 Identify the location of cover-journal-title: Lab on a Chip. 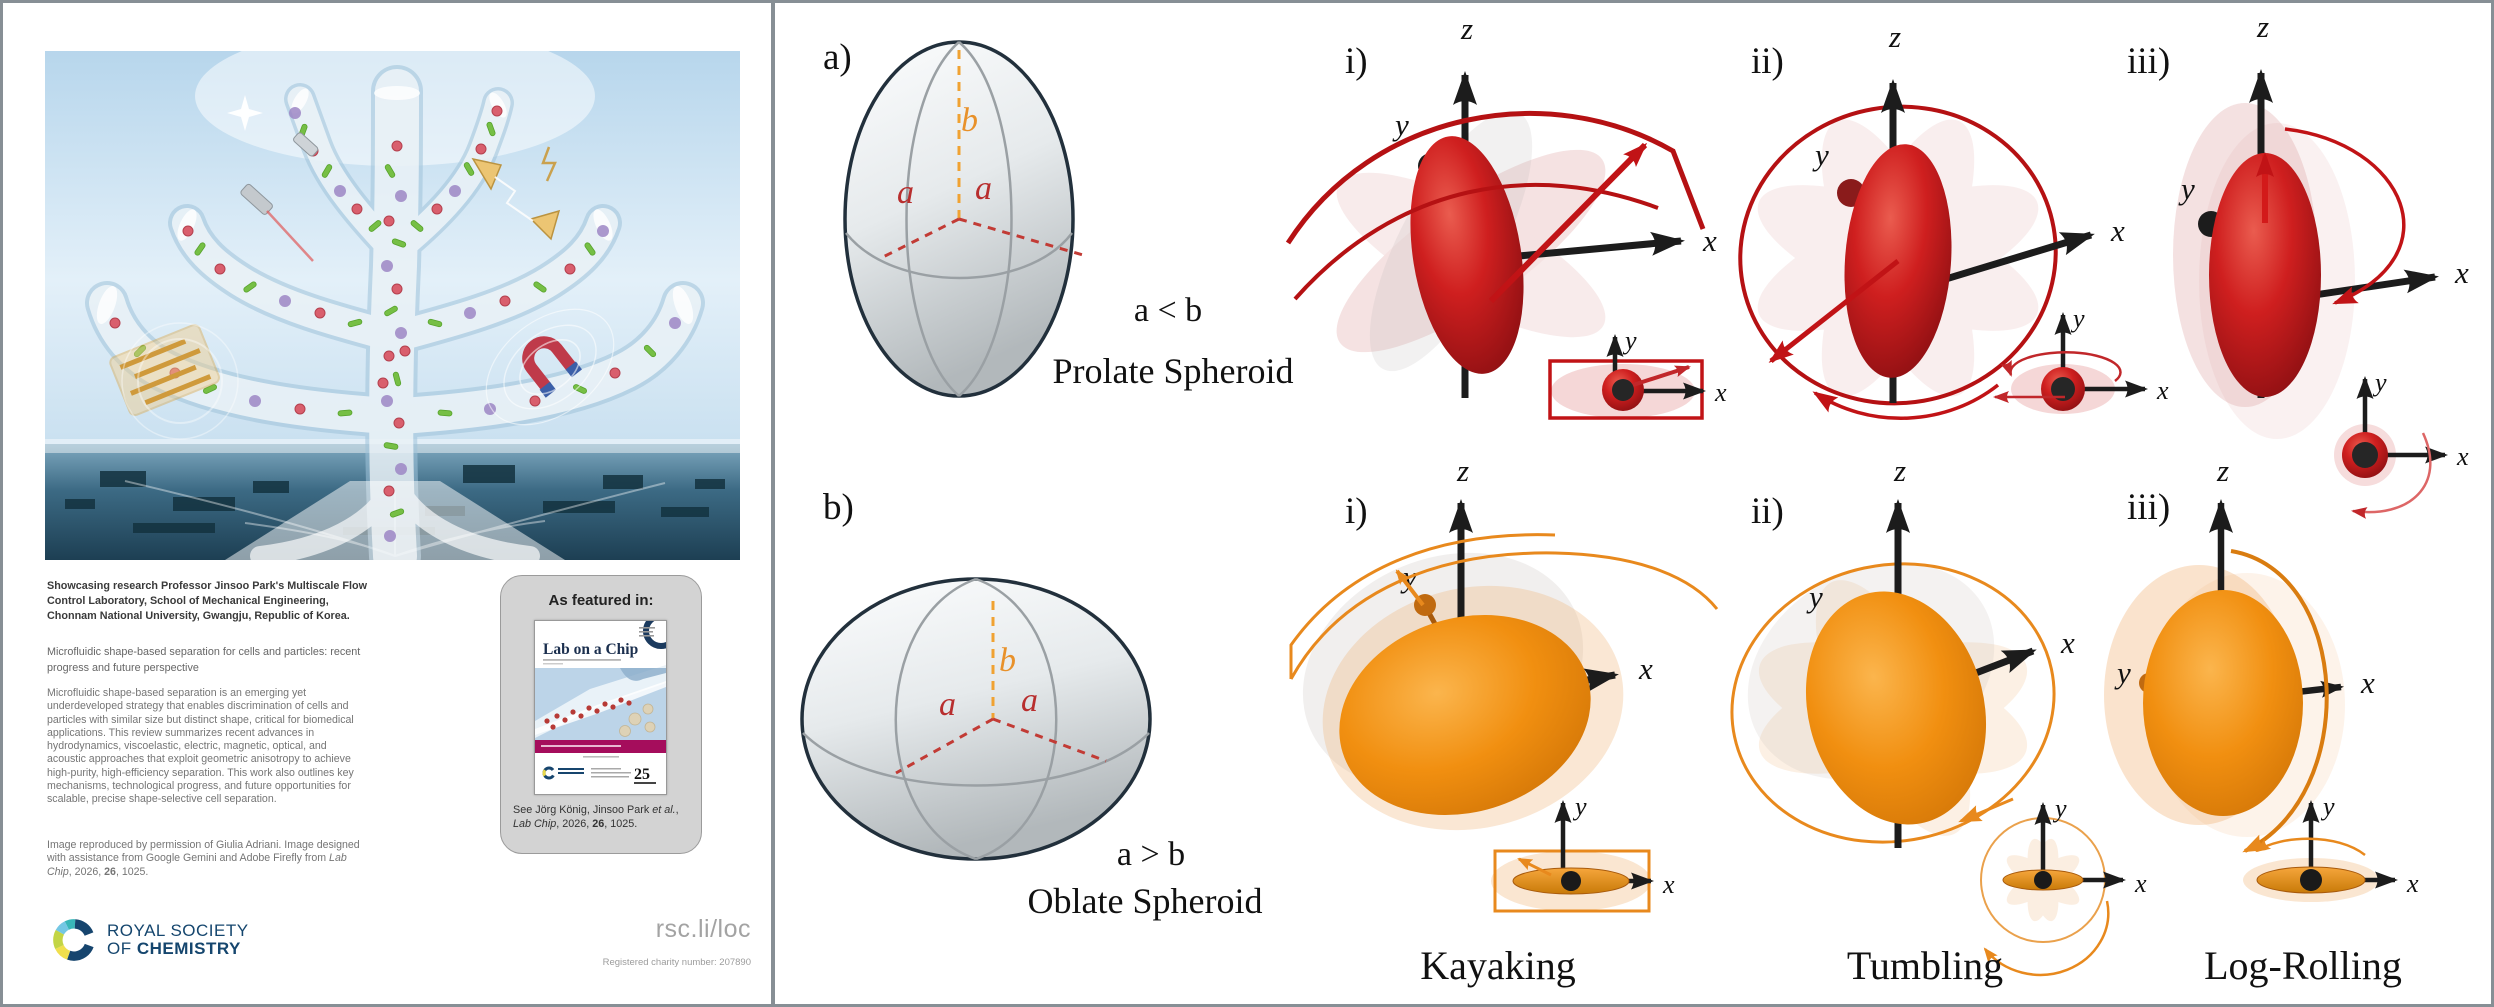
(590, 649).